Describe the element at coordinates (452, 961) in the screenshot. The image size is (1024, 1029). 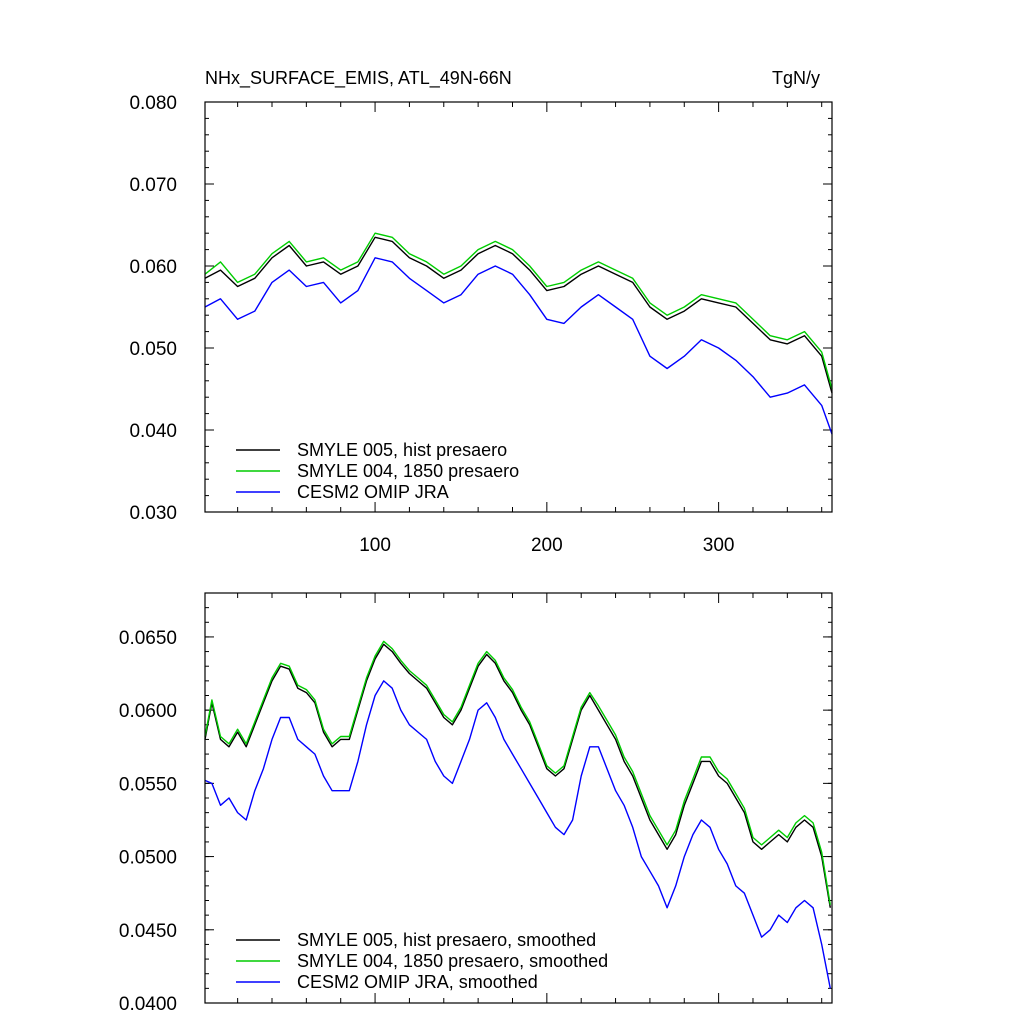
I see `legend-label: SMYLE 004, 1850 presaero, smoothed` at that location.